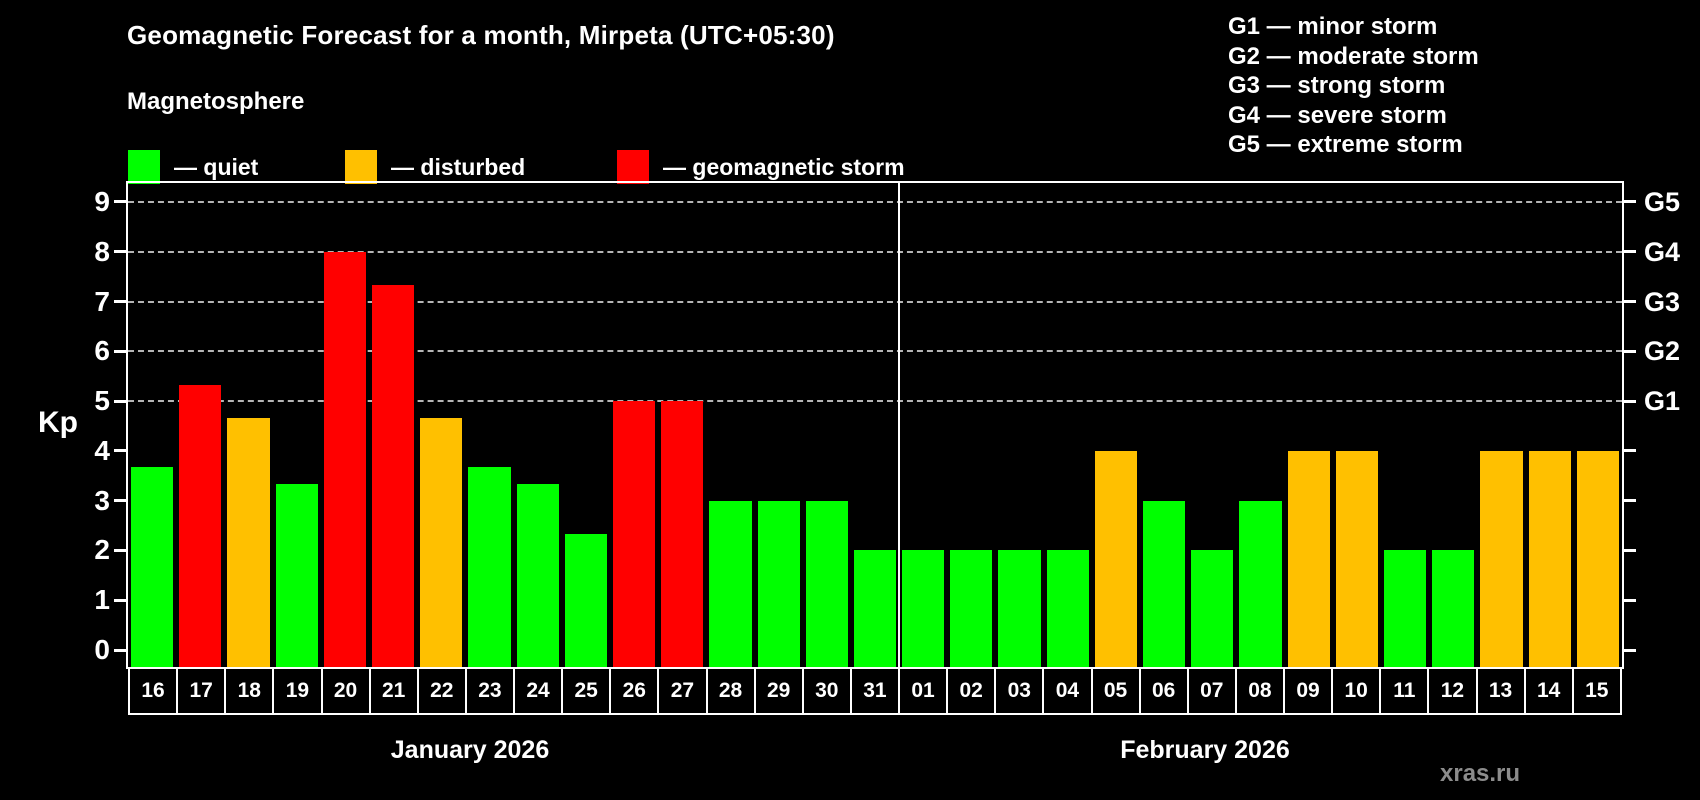 Image resolution: width=1700 pixels, height=800 pixels. Describe the element at coordinates (102, 649) in the screenshot. I see `y-axis-label-0: 0` at that location.